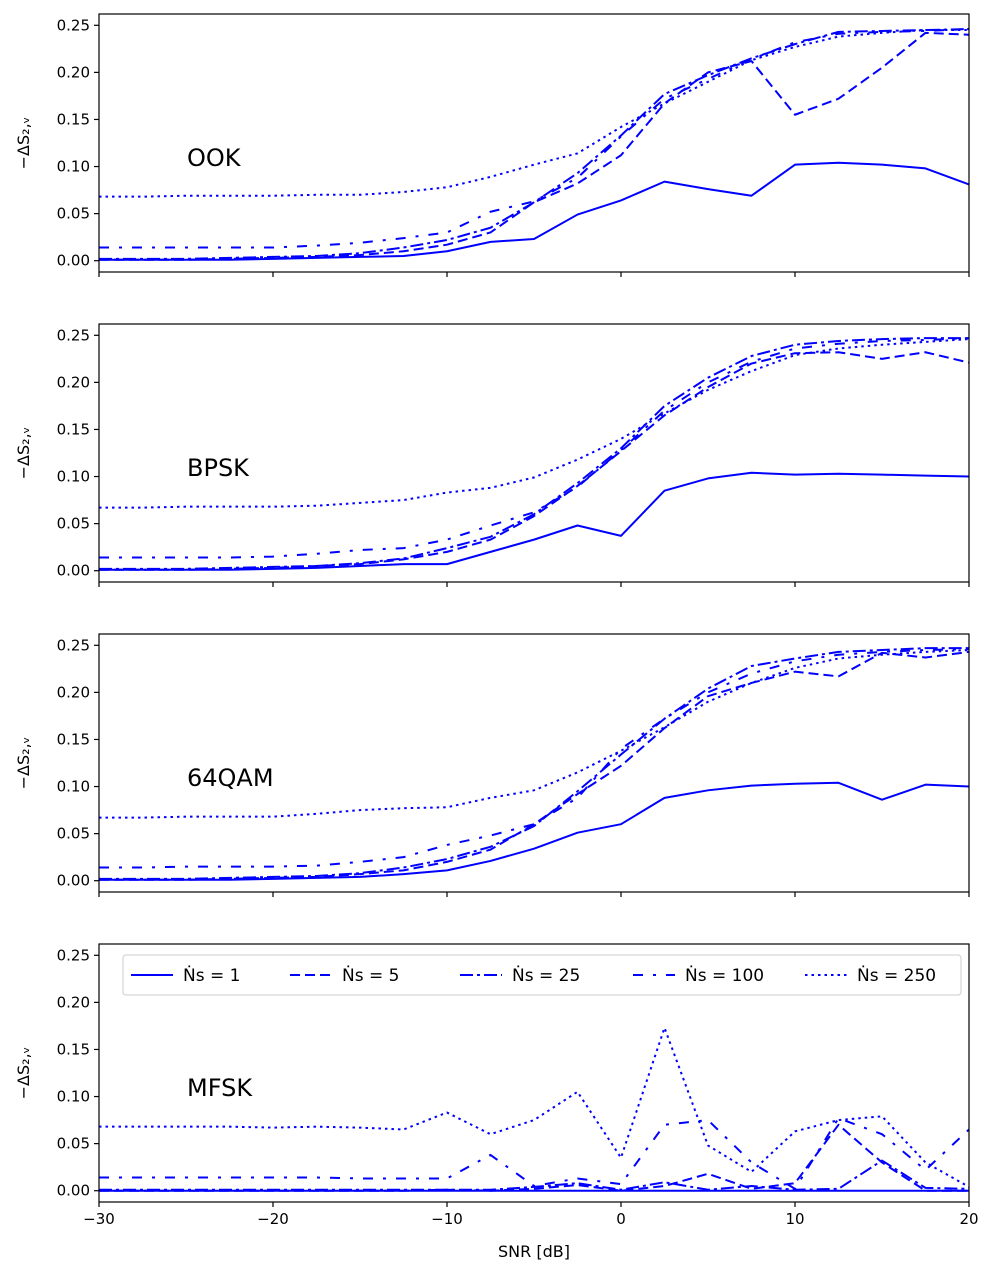  What do you see at coordinates (534, 1251) in the screenshot?
I see `x-axis-label: SNR [dB]` at bounding box center [534, 1251].